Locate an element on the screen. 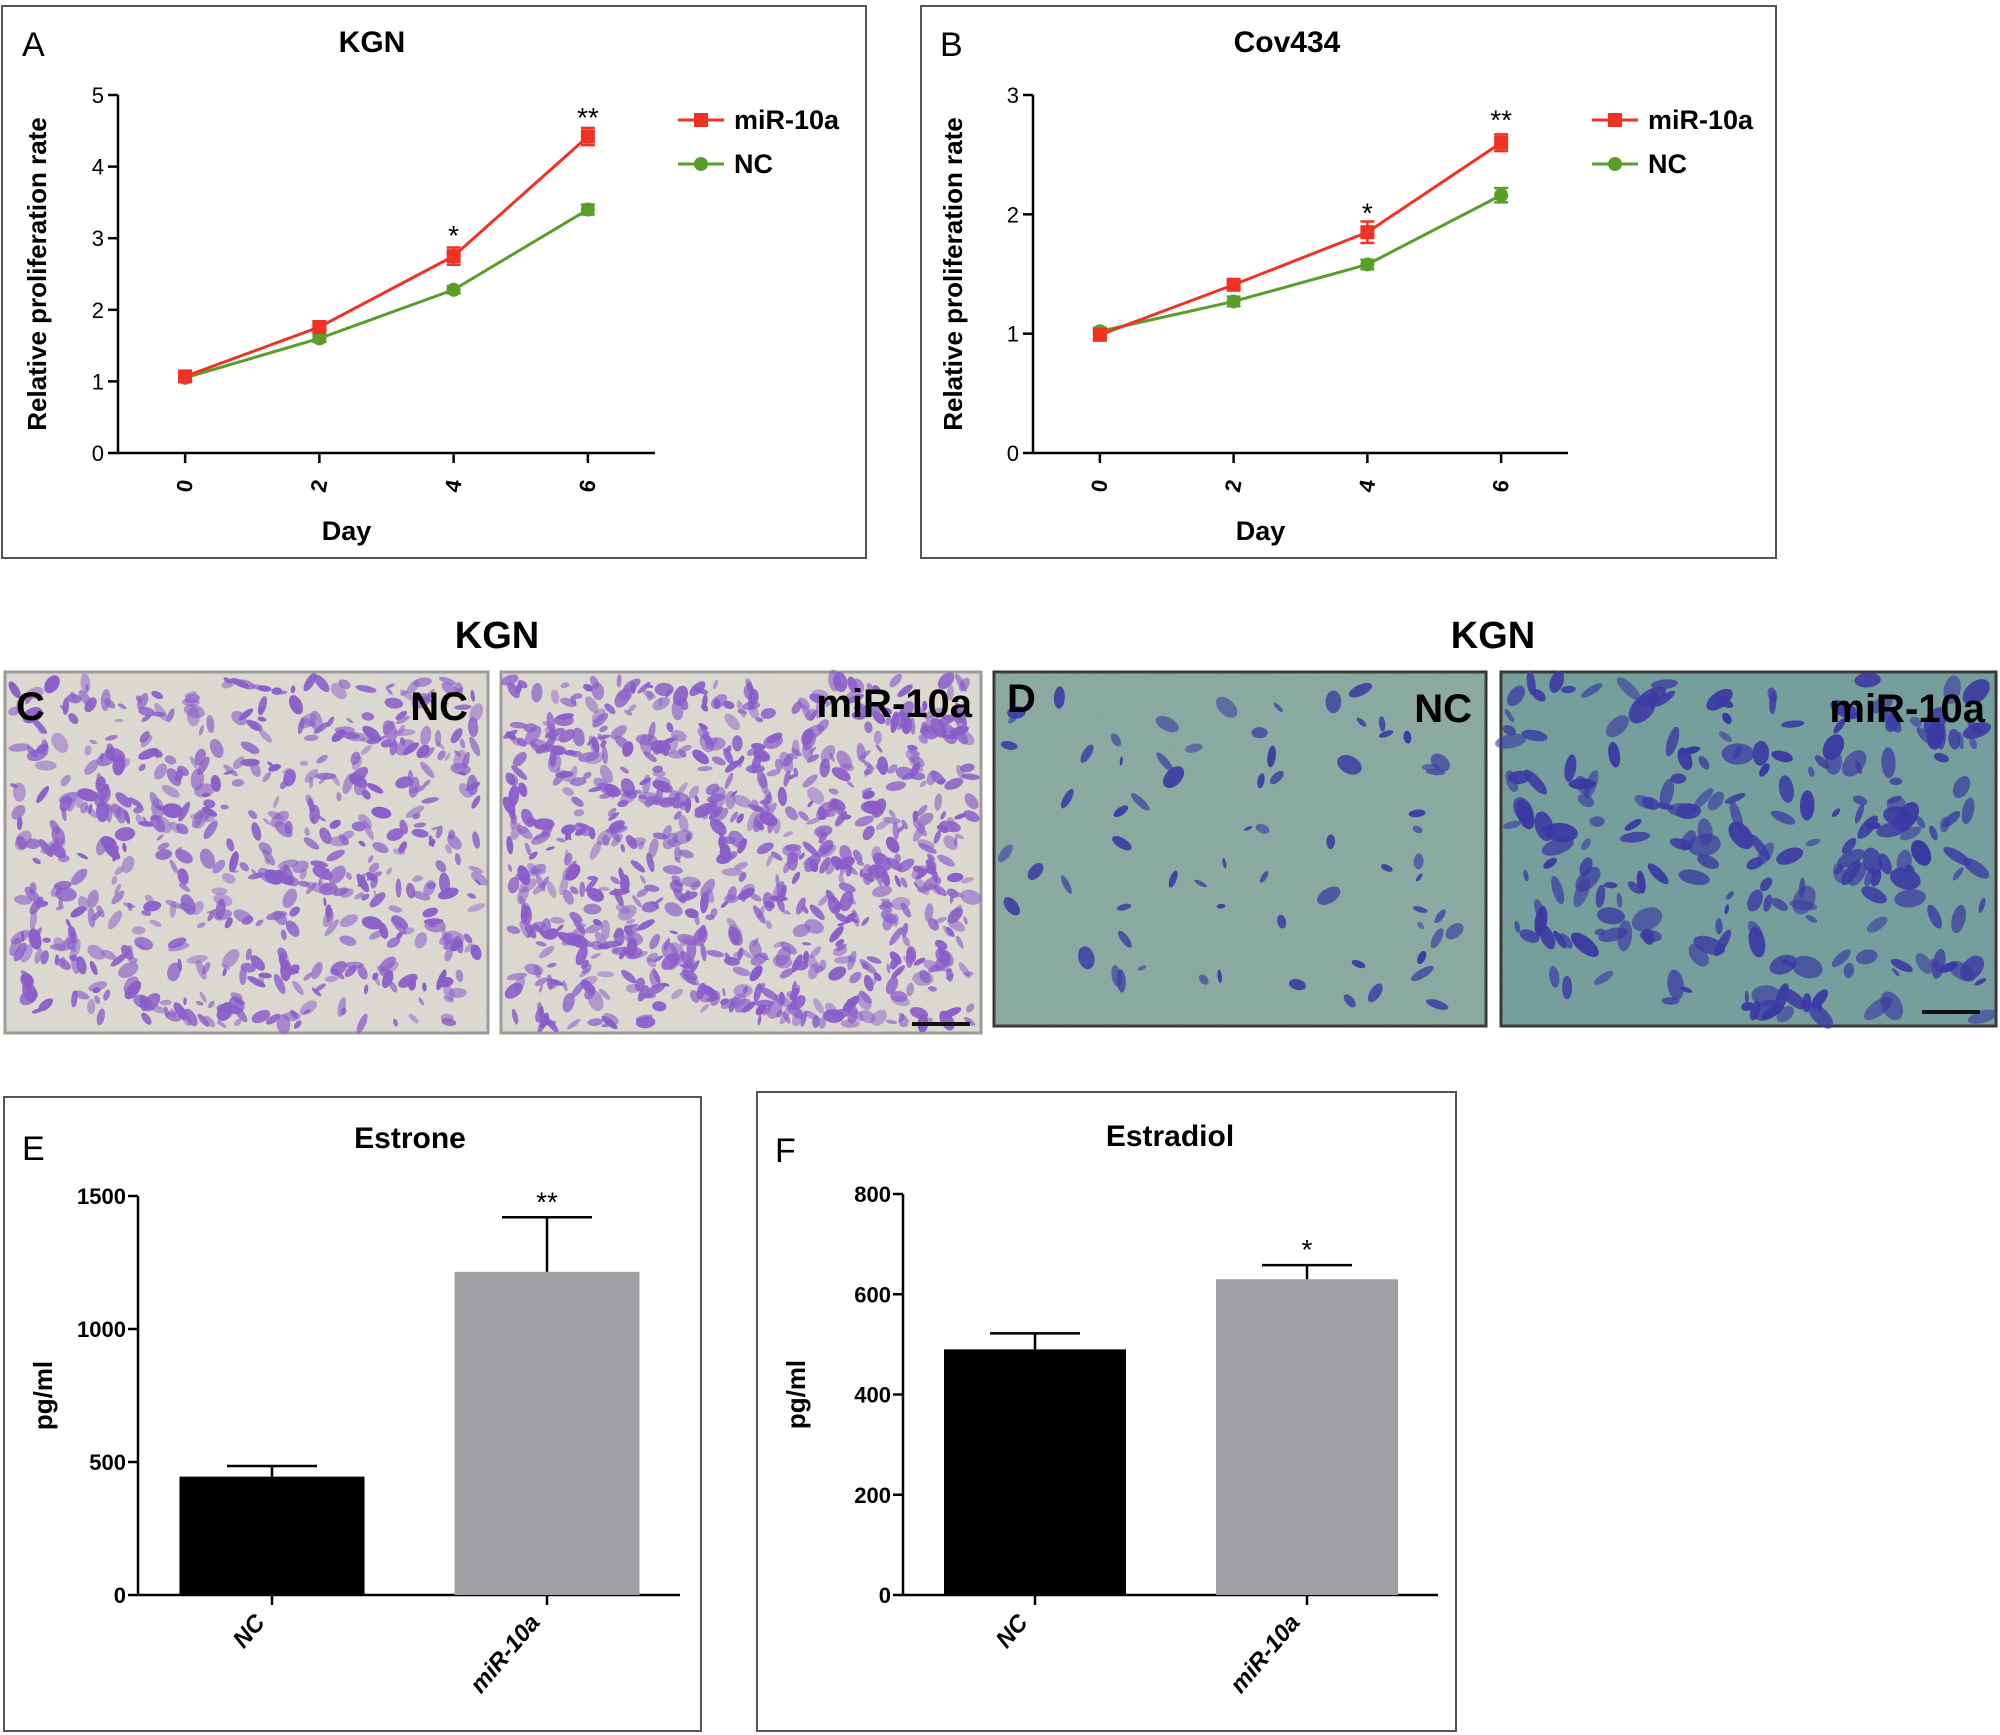 Image resolution: width=2000 pixels, height=1735 pixels. data-point is located at coordinates (453, 289).